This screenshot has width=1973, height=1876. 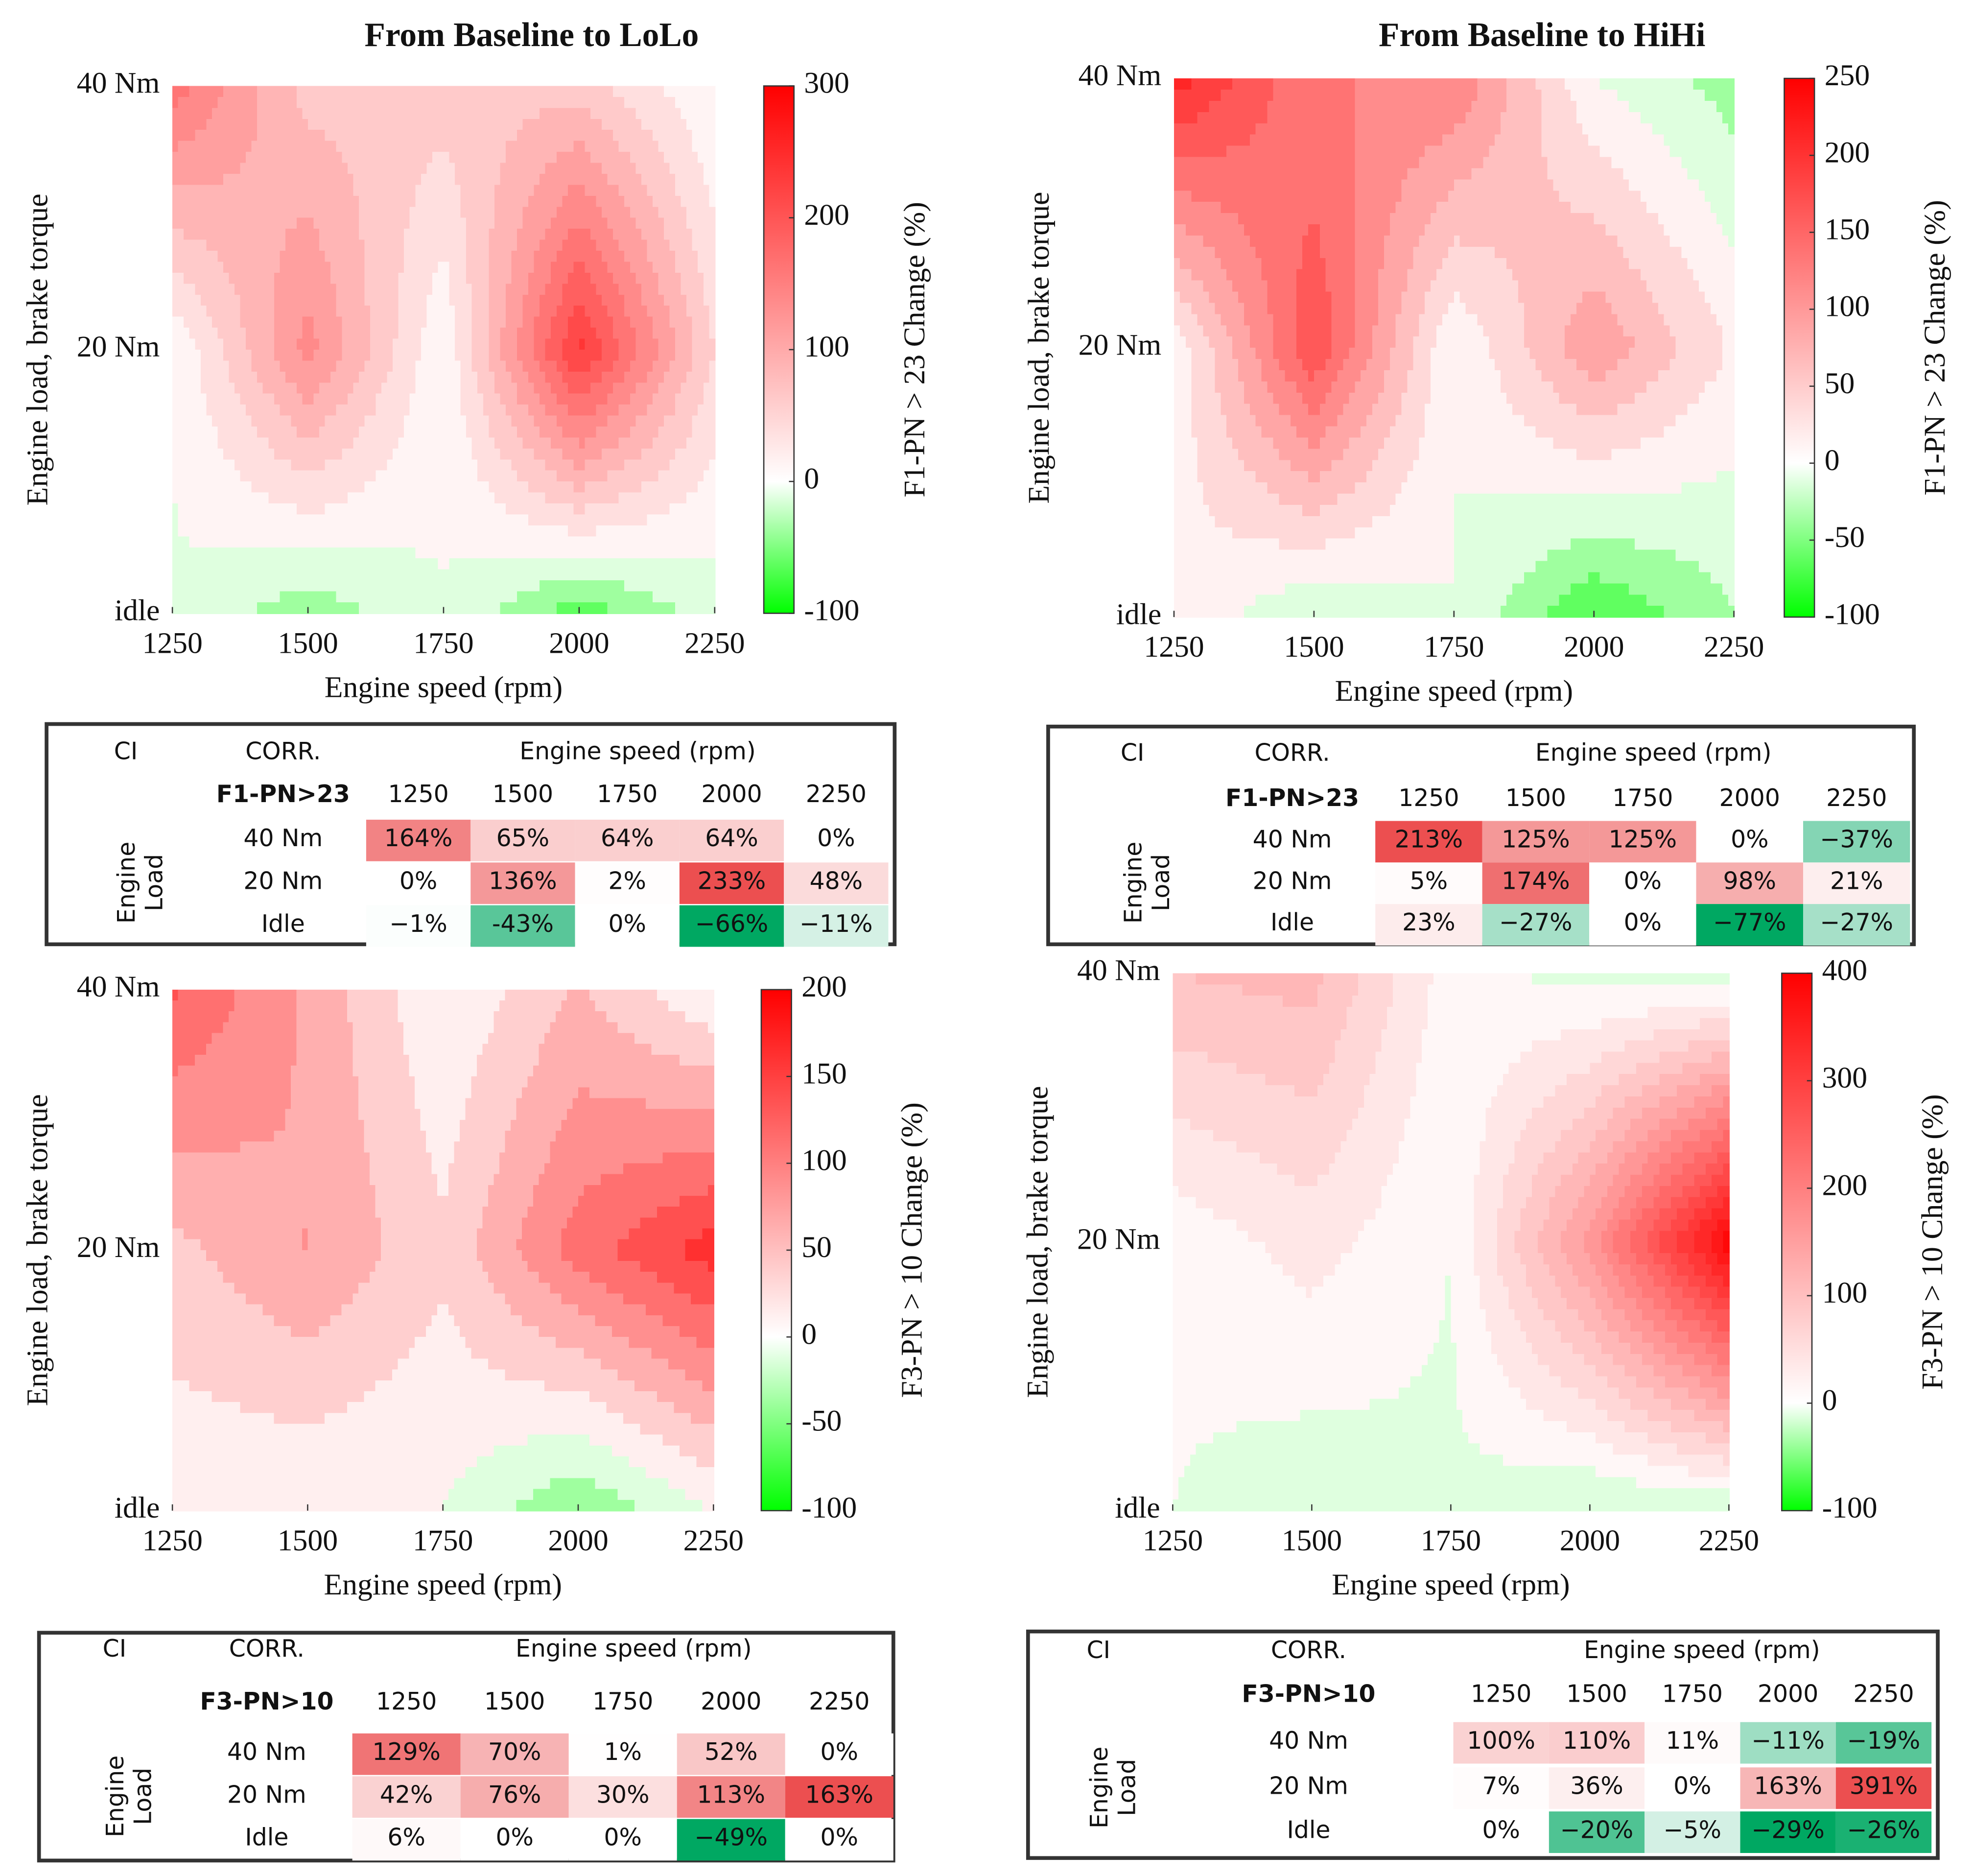 What do you see at coordinates (1536, 881) in the screenshot?
I see `table-value: 174%` at bounding box center [1536, 881].